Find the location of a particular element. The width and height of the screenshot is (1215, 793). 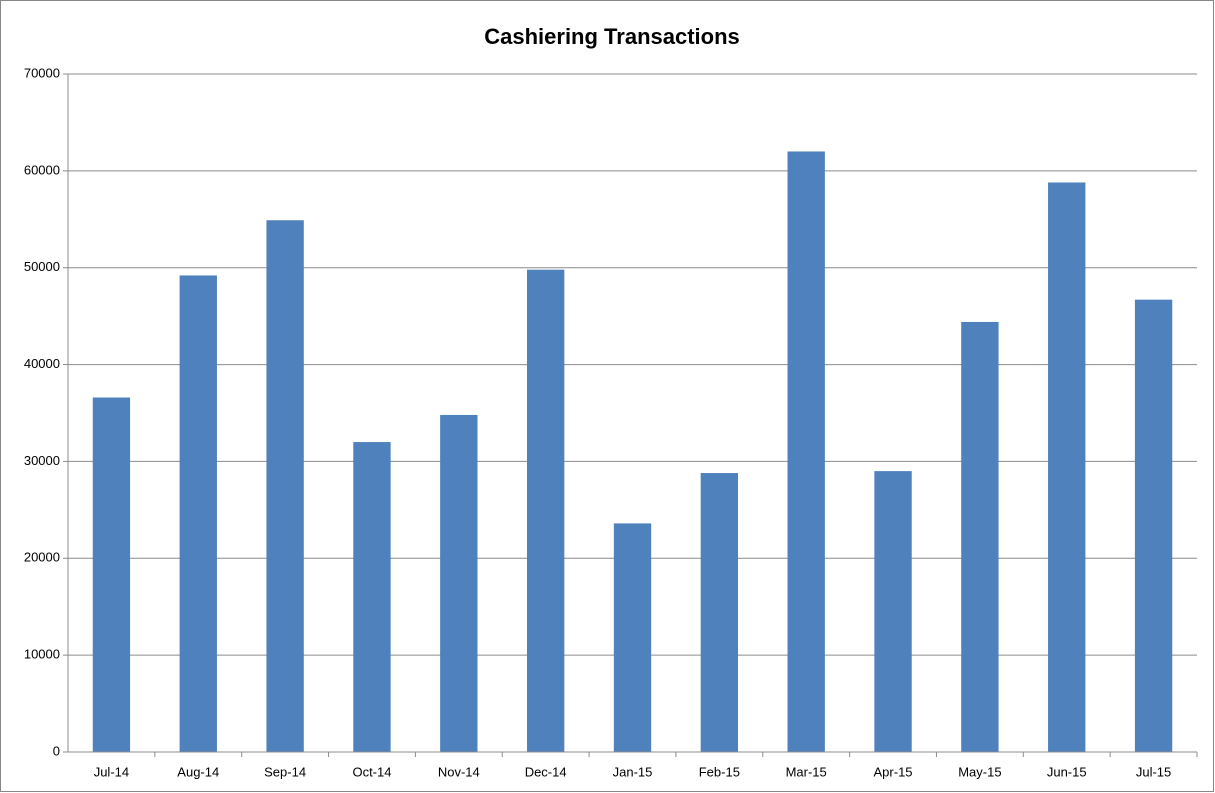

y-tick-label: 20000 is located at coordinates (42, 557).